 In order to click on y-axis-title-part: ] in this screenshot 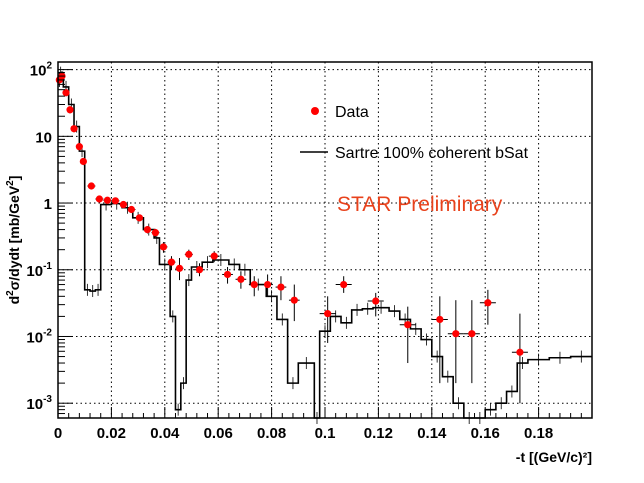, I will do `click(14, 178)`.